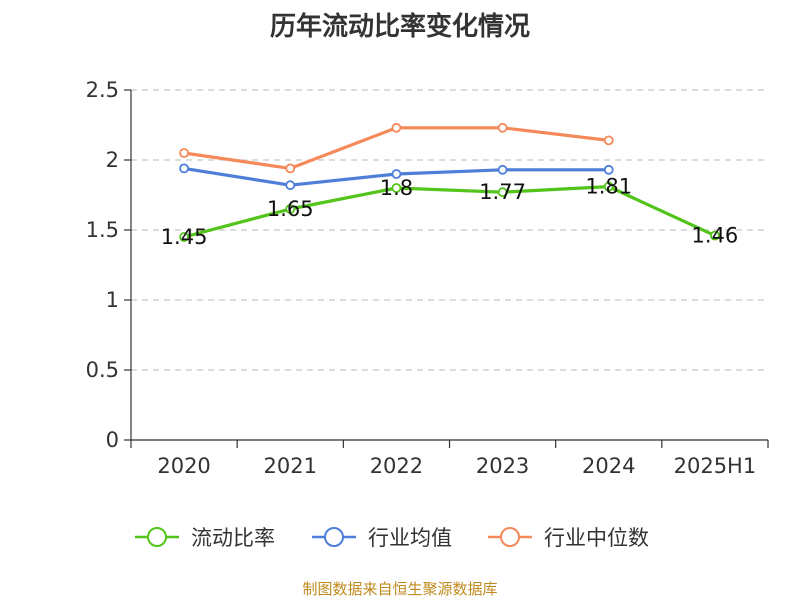  I want to click on legend-label: 行业中位数, so click(596, 538).